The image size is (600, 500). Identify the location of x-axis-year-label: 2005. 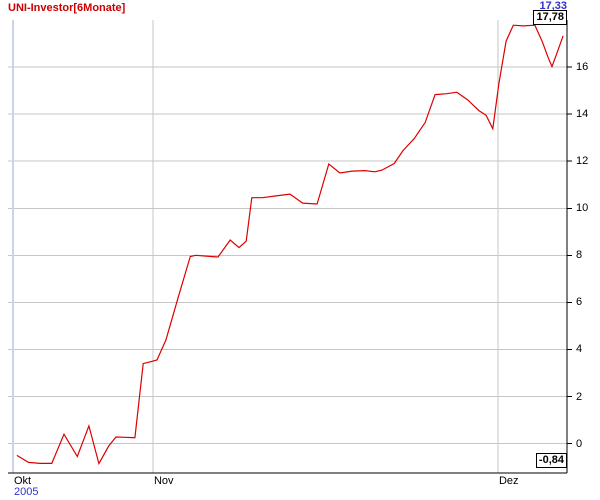
(26, 492).